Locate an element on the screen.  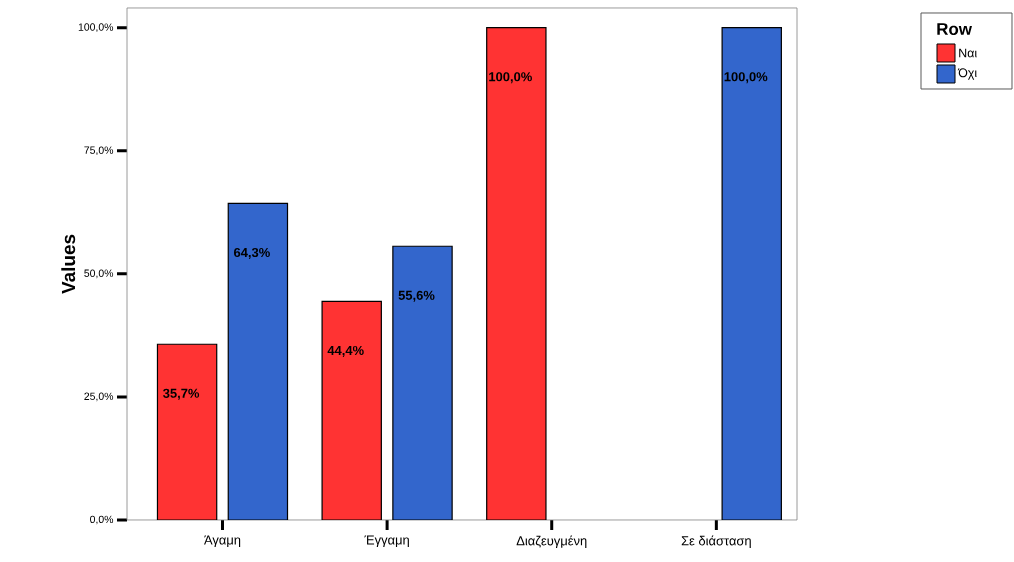
data-label: 35,7% is located at coordinates (181, 394).